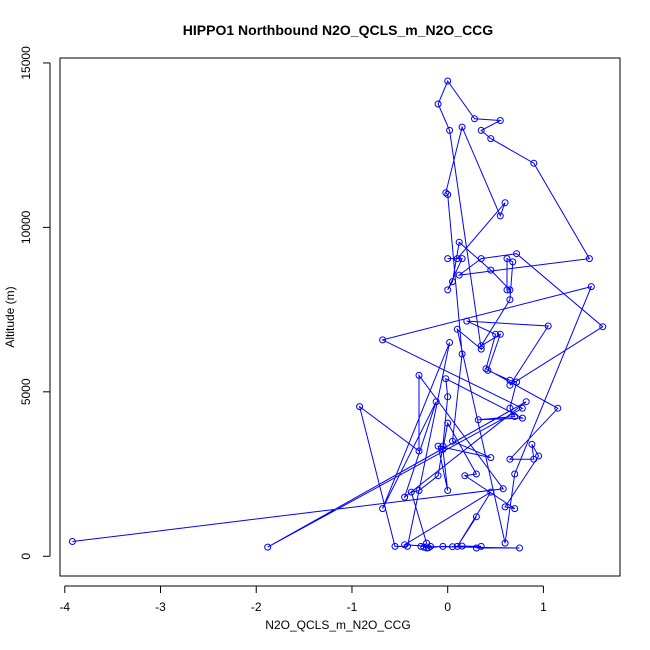 Image resolution: width=650 pixels, height=650 pixels. I want to click on y-tick-label: 15000, so click(26, 63).